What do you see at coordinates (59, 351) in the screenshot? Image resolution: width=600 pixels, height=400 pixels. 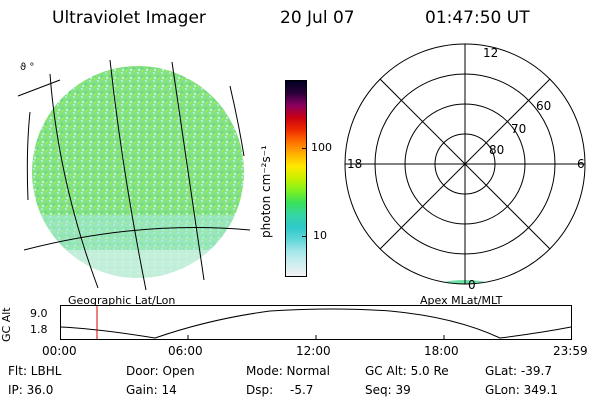 I see `gc-xtick-0000: 00:00` at bounding box center [59, 351].